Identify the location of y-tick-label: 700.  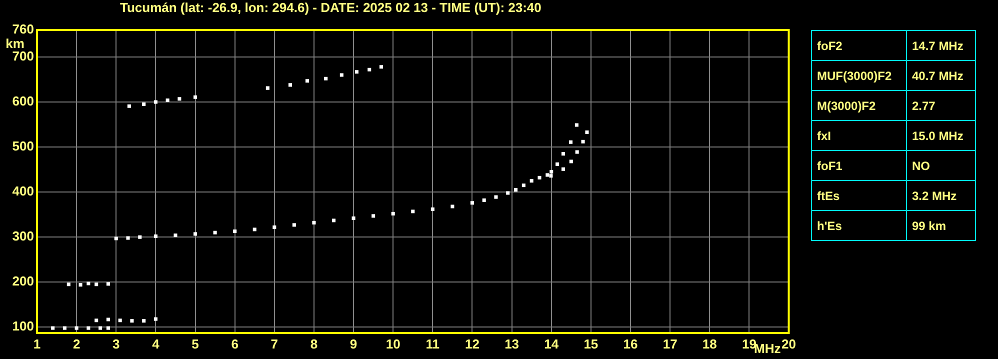
(23, 56).